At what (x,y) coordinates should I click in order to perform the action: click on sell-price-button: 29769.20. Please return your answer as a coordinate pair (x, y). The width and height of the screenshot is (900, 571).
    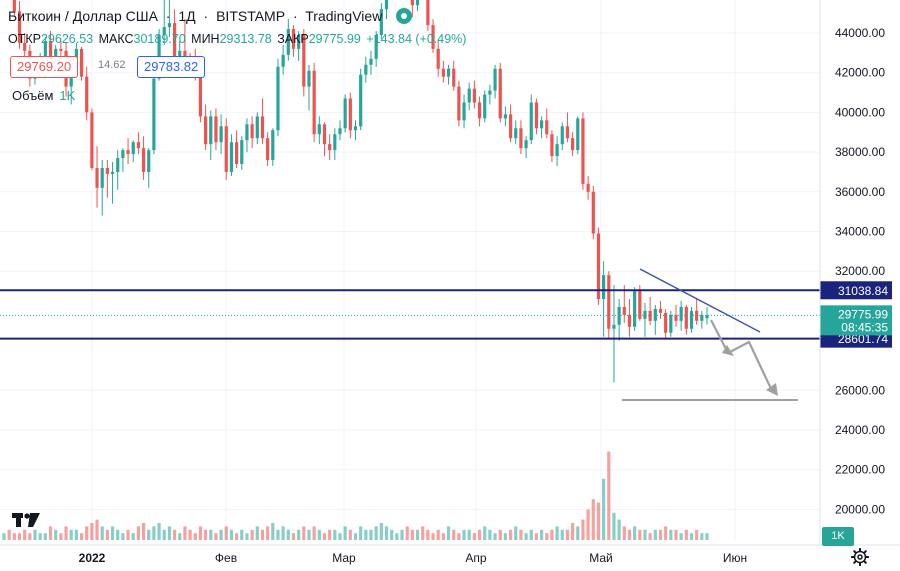
    Looking at the image, I should click on (44, 67).